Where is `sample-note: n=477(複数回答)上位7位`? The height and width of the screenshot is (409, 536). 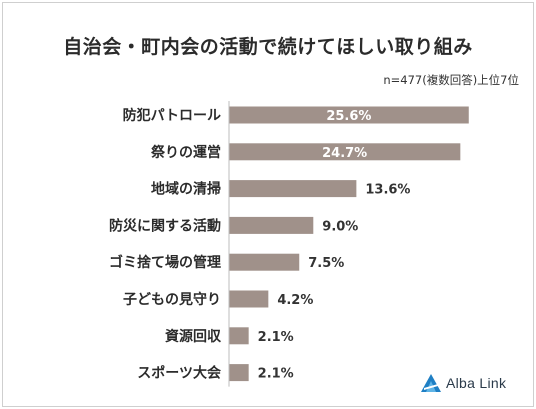 sample-note: n=477(複数回答)上位7位 is located at coordinates (451, 80).